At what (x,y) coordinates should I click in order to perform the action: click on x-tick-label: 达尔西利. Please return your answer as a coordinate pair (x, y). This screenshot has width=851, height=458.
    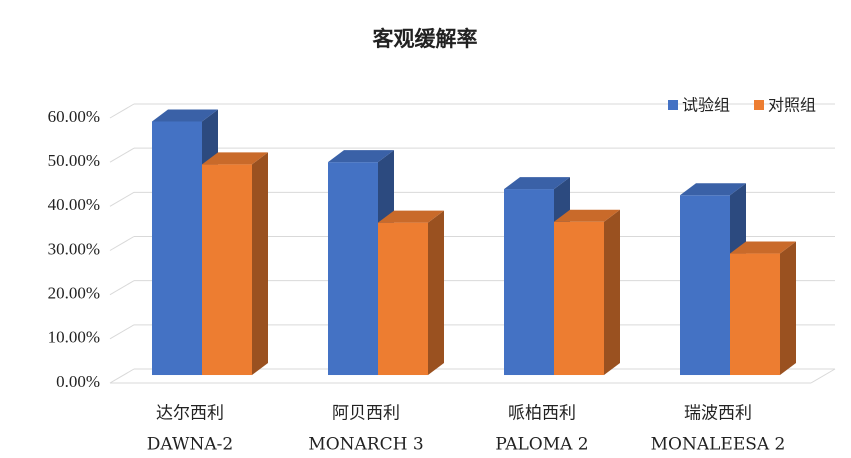
    Looking at the image, I should click on (190, 414).